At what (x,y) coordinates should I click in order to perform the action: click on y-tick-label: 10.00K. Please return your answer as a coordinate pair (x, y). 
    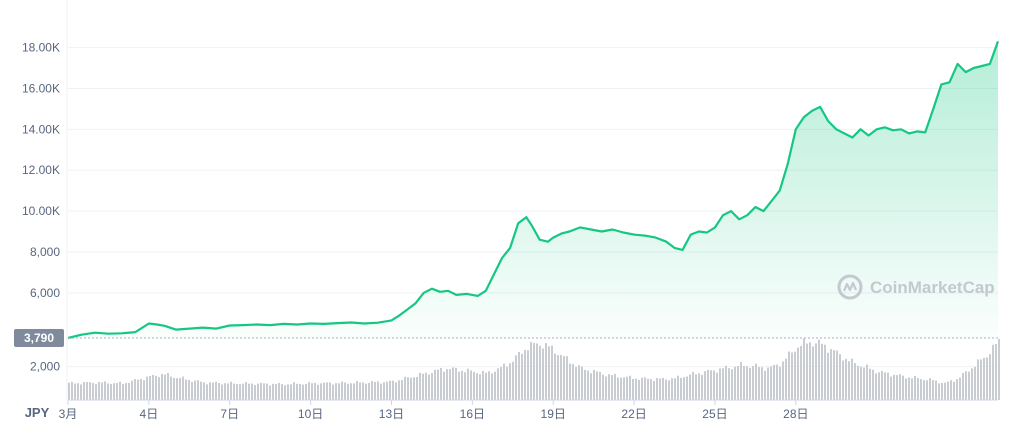
    Looking at the image, I should click on (41, 211).